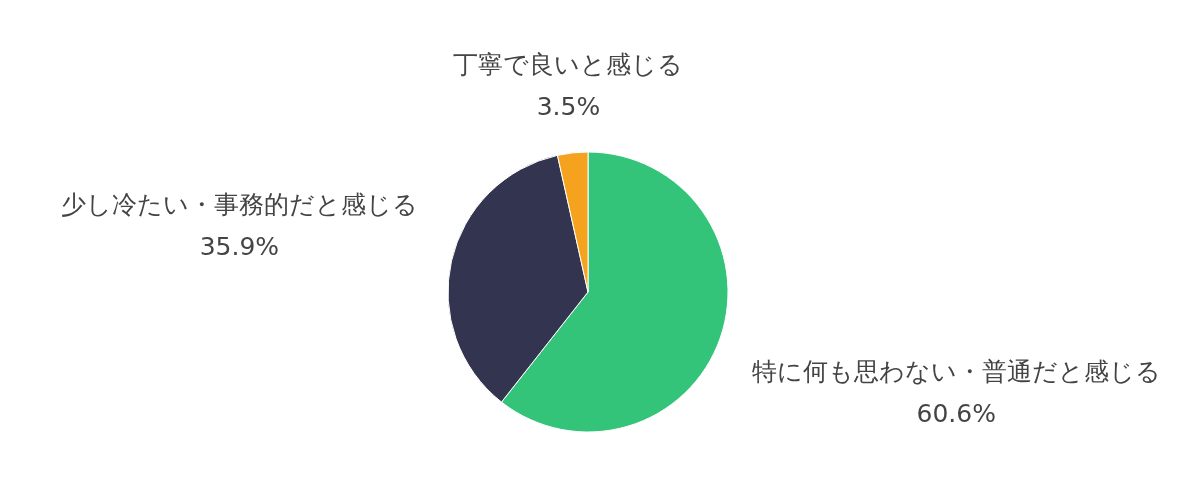 Image resolution: width=1200 pixels, height=492 pixels. Describe the element at coordinates (568, 65) in the screenshot. I see `slice-label: 丁寧で良いと感じる` at that location.